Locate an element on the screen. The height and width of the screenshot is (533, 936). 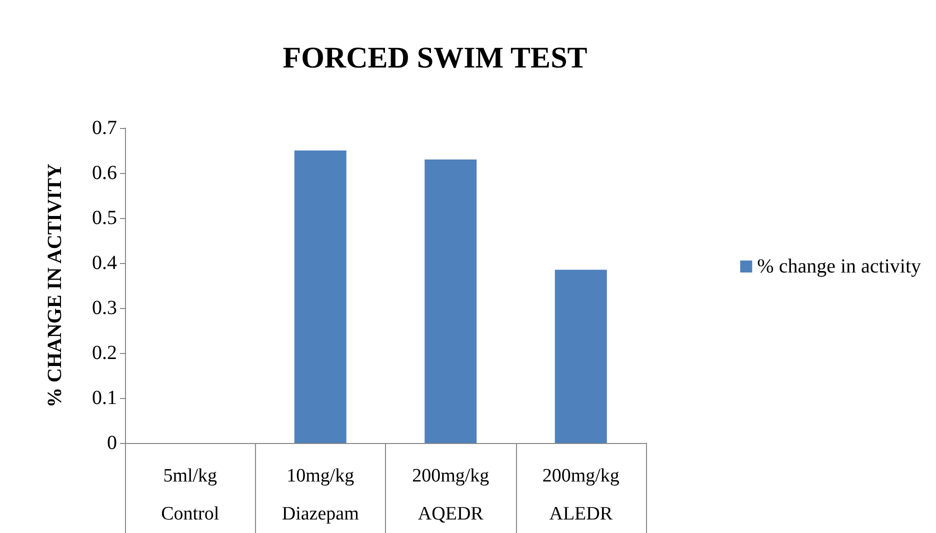
chart-title: FORCED SWIM TEST is located at coordinates (435, 58).